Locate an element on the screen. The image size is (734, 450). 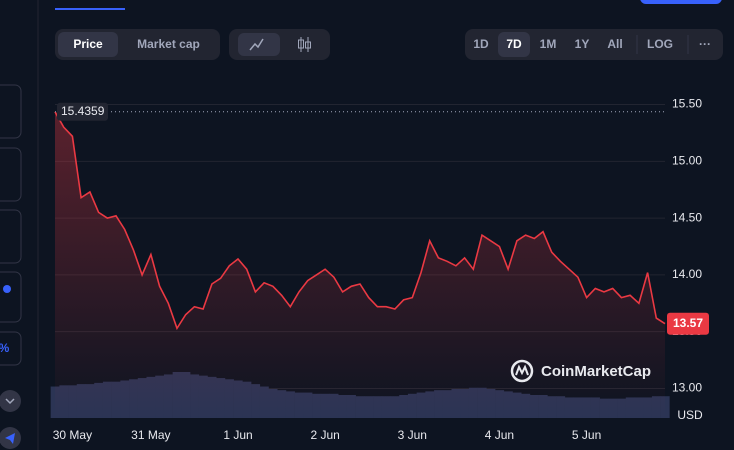
sidebar is located at coordinates (11, 225).